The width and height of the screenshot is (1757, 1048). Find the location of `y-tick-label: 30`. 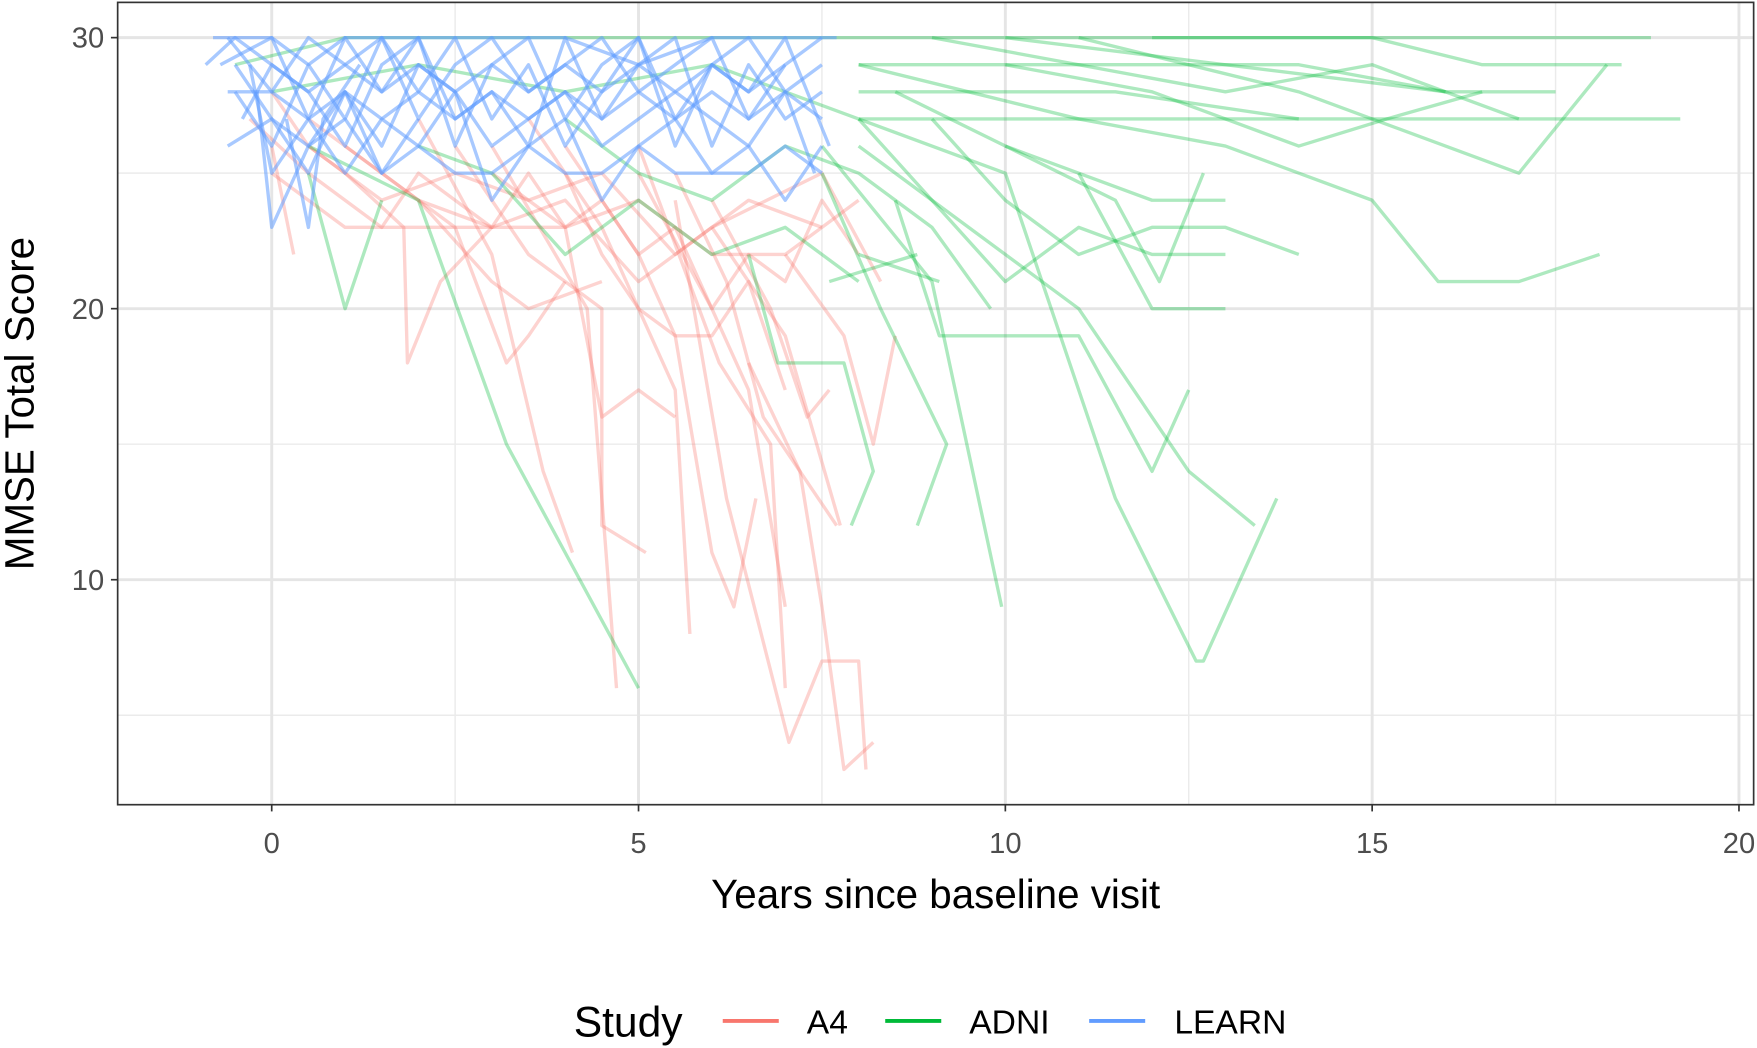

y-tick-label: 30 is located at coordinates (88, 39).